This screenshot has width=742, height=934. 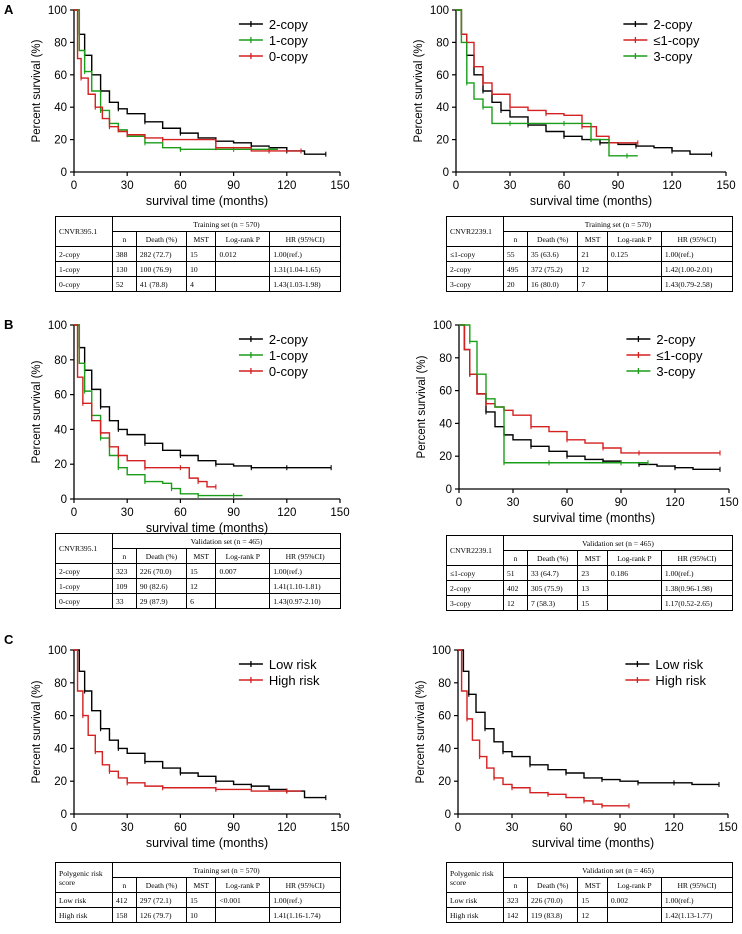 What do you see at coordinates (552, 900) in the screenshot?
I see `table-cell: 226 (70.0)` at bounding box center [552, 900].